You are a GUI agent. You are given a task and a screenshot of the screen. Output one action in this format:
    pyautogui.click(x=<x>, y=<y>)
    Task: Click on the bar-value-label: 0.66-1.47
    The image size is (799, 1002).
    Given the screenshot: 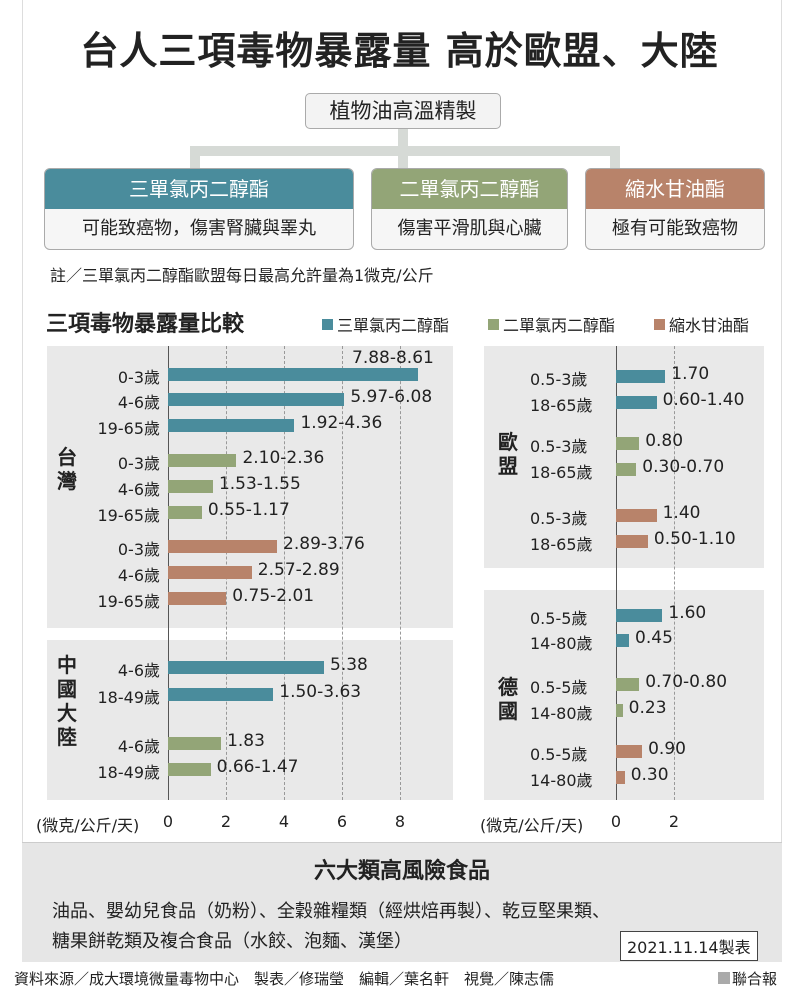 What is the action you would take?
    pyautogui.click(x=257, y=767)
    